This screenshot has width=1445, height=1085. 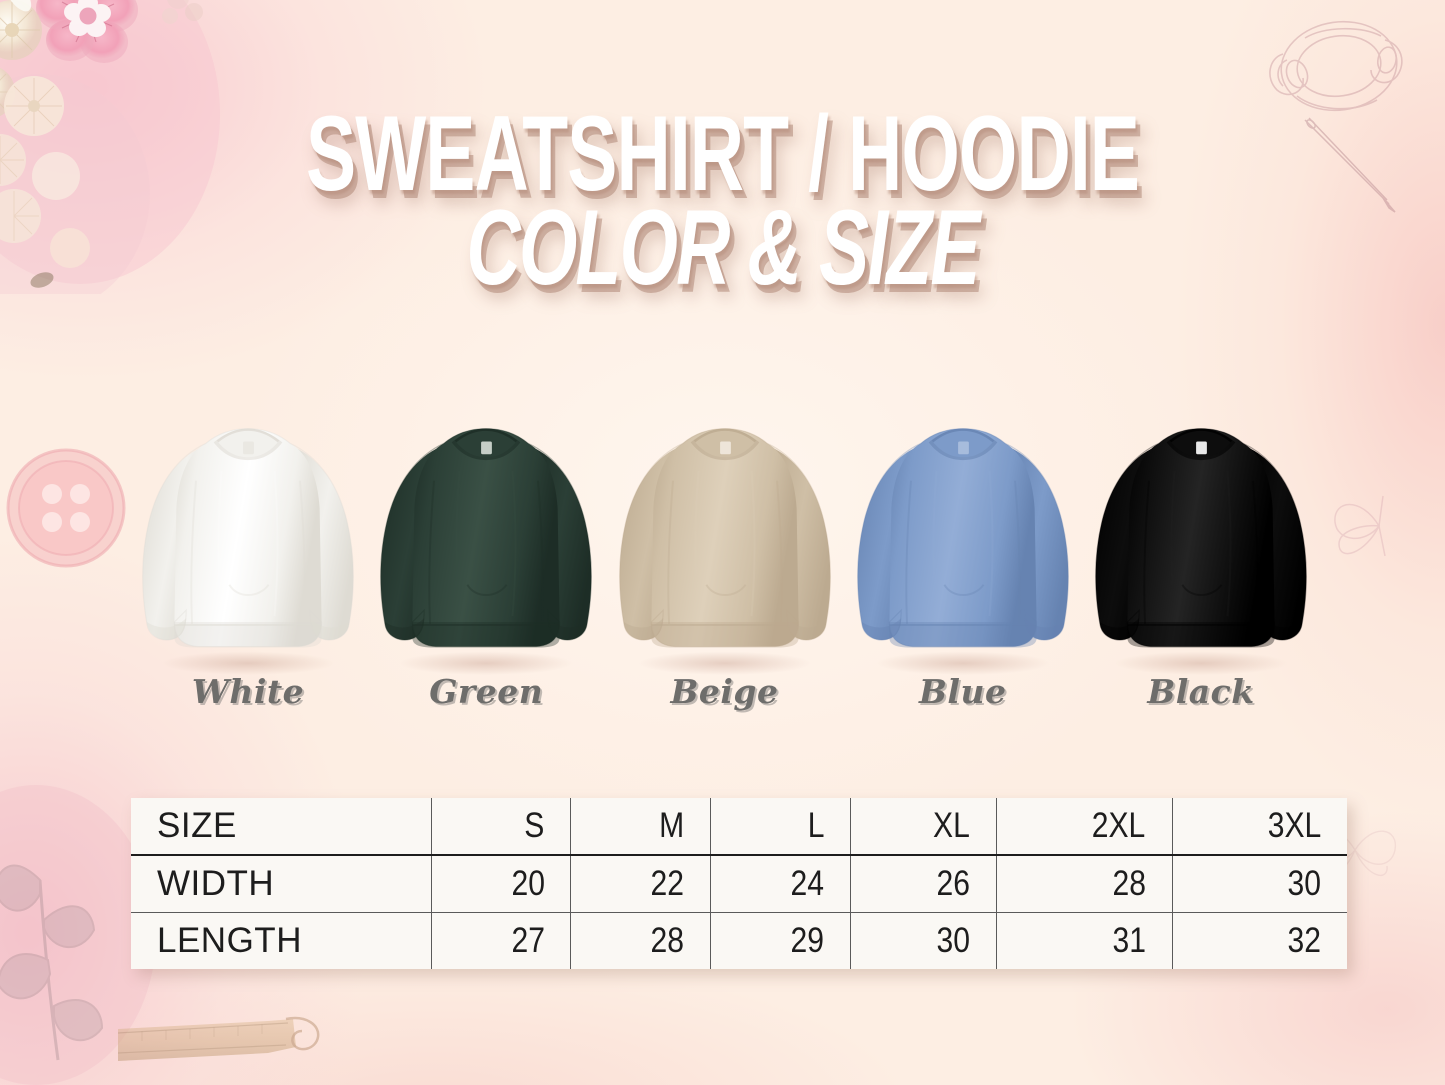 I want to click on product-beige: Beige, so click(x=725, y=559).